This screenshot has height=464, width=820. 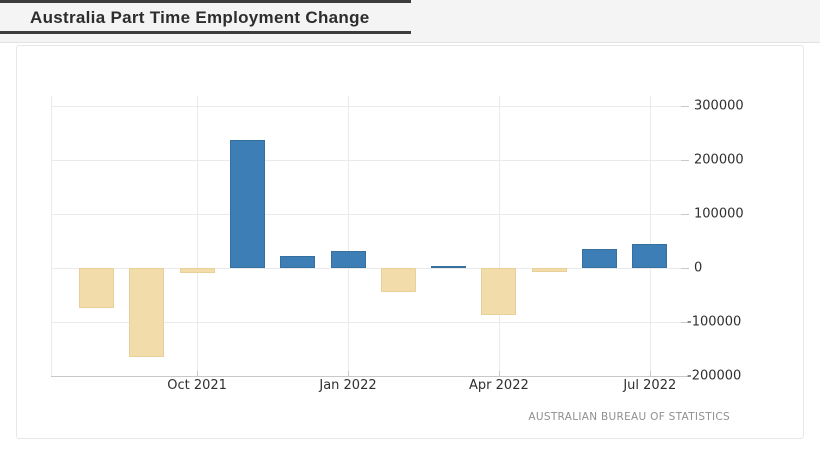 What do you see at coordinates (719, 160) in the screenshot?
I see `y-axis-label: 200000` at bounding box center [719, 160].